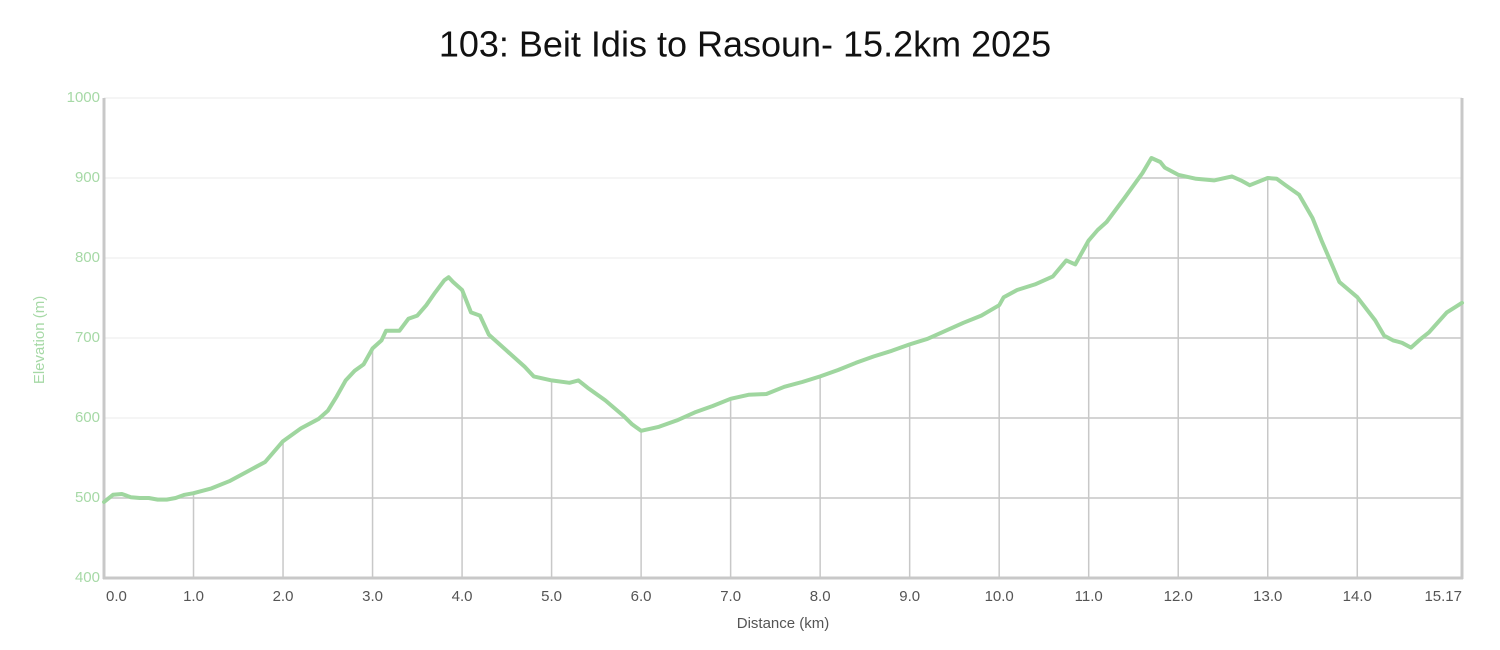 This screenshot has height=650, width=1500. What do you see at coordinates (1267, 596) in the screenshot?
I see `x-tick-label: 13.0` at bounding box center [1267, 596].